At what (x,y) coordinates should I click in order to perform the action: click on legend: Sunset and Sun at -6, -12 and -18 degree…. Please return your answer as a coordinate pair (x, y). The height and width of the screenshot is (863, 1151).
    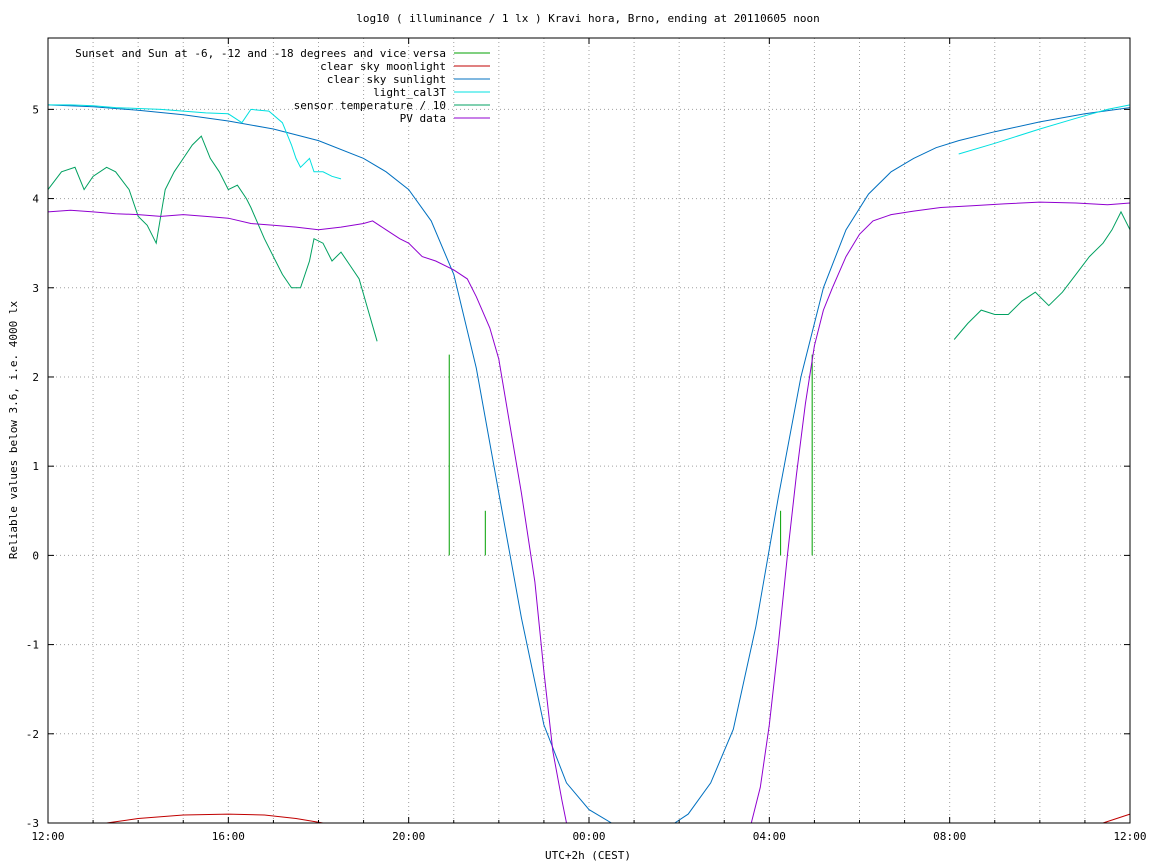
    Looking at the image, I should click on (282, 86).